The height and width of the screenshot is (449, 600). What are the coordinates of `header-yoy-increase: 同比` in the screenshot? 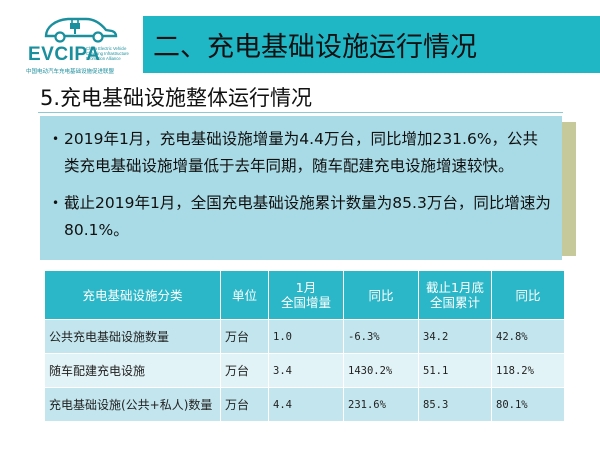 It's located at (381, 295).